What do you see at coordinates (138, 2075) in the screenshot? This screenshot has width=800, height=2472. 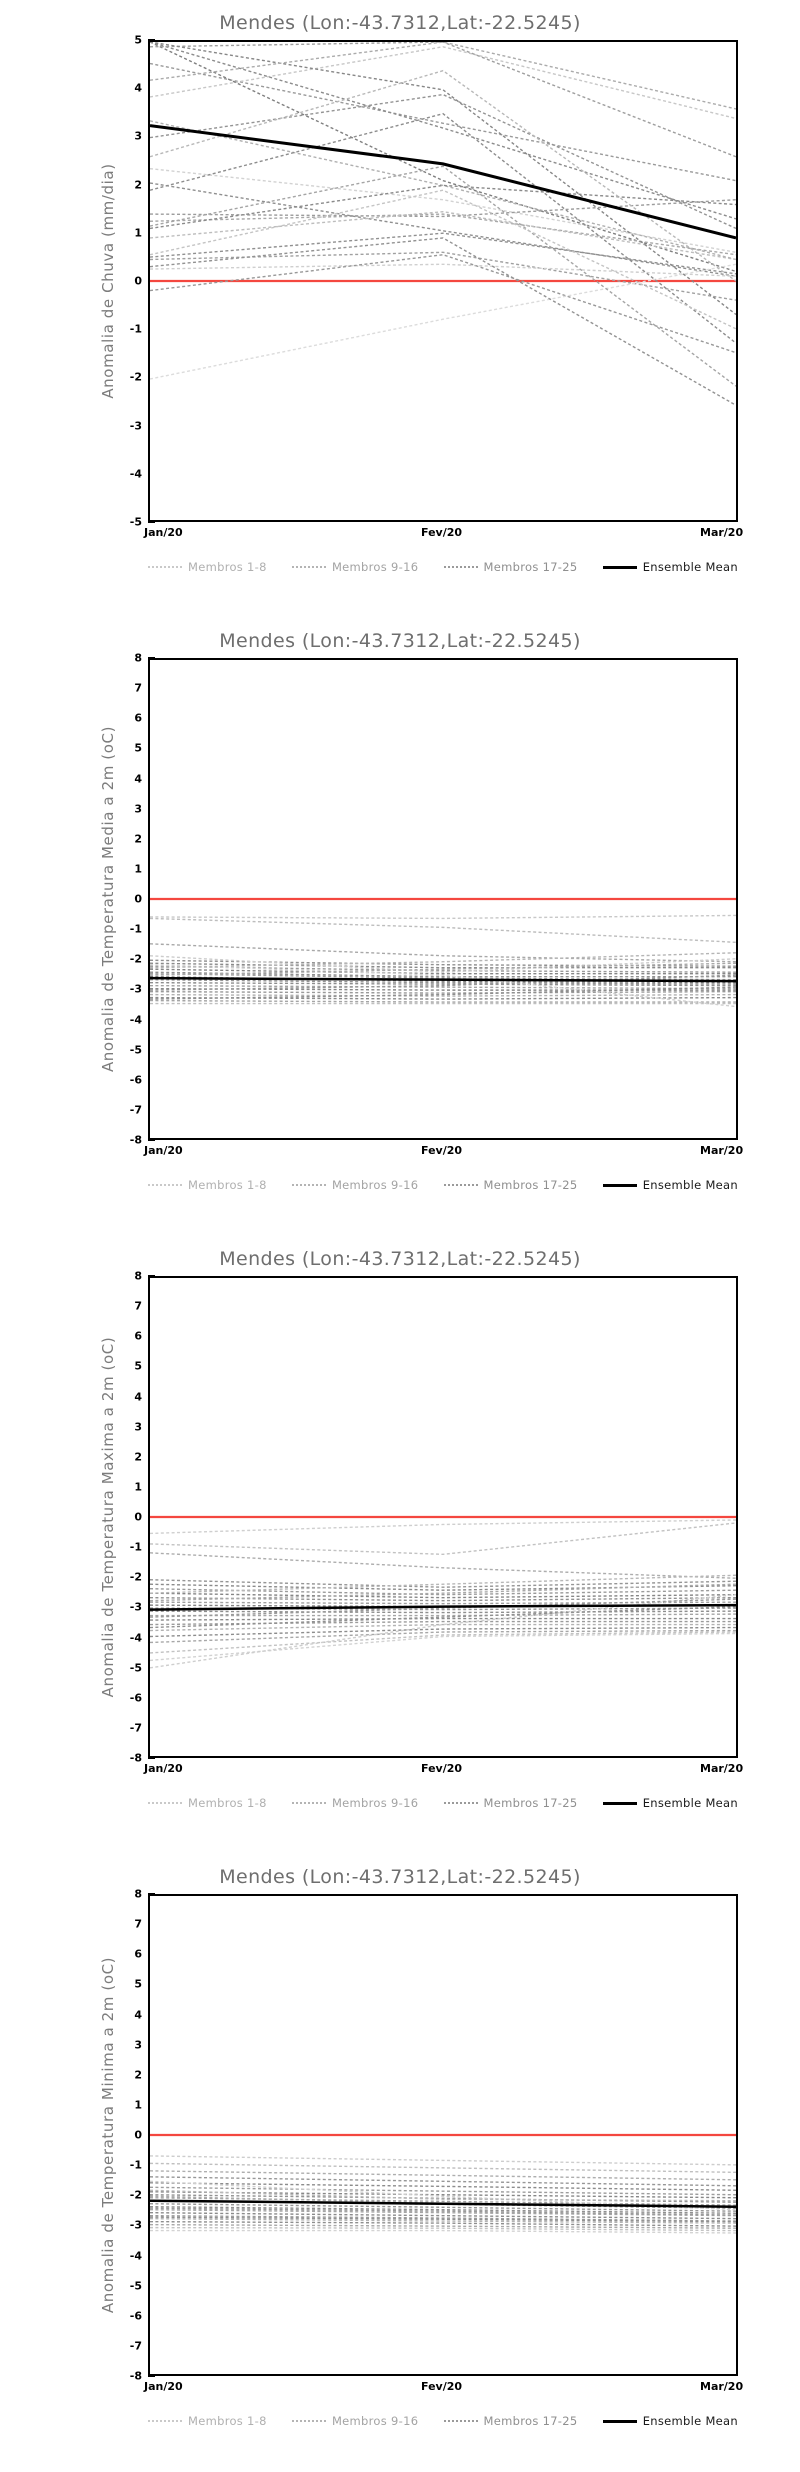 I see `y-tick-label: 2` at bounding box center [138, 2075].